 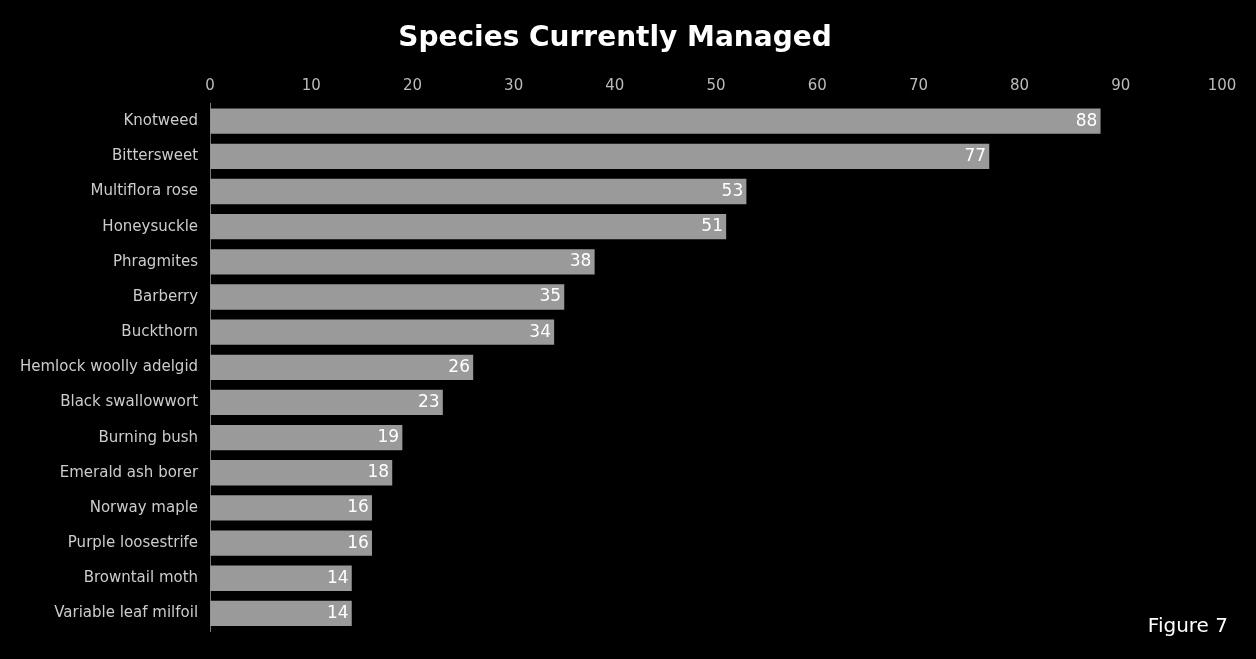 What do you see at coordinates (514, 85) in the screenshot?
I see `x-tick-label: 30` at bounding box center [514, 85].